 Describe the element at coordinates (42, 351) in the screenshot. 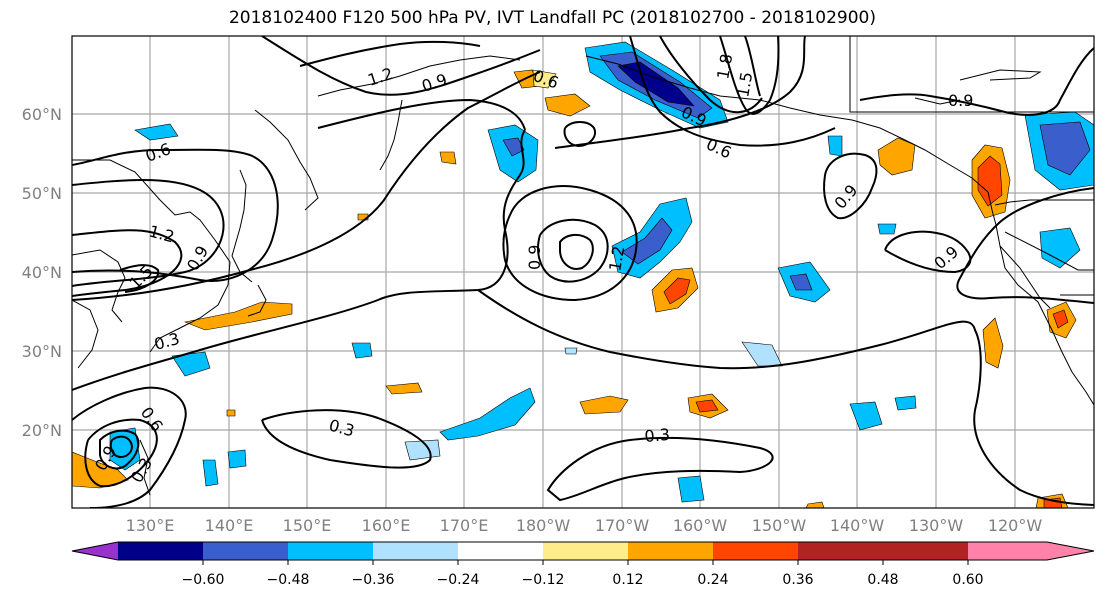

I see `lat-tick-label: 30°N` at that location.